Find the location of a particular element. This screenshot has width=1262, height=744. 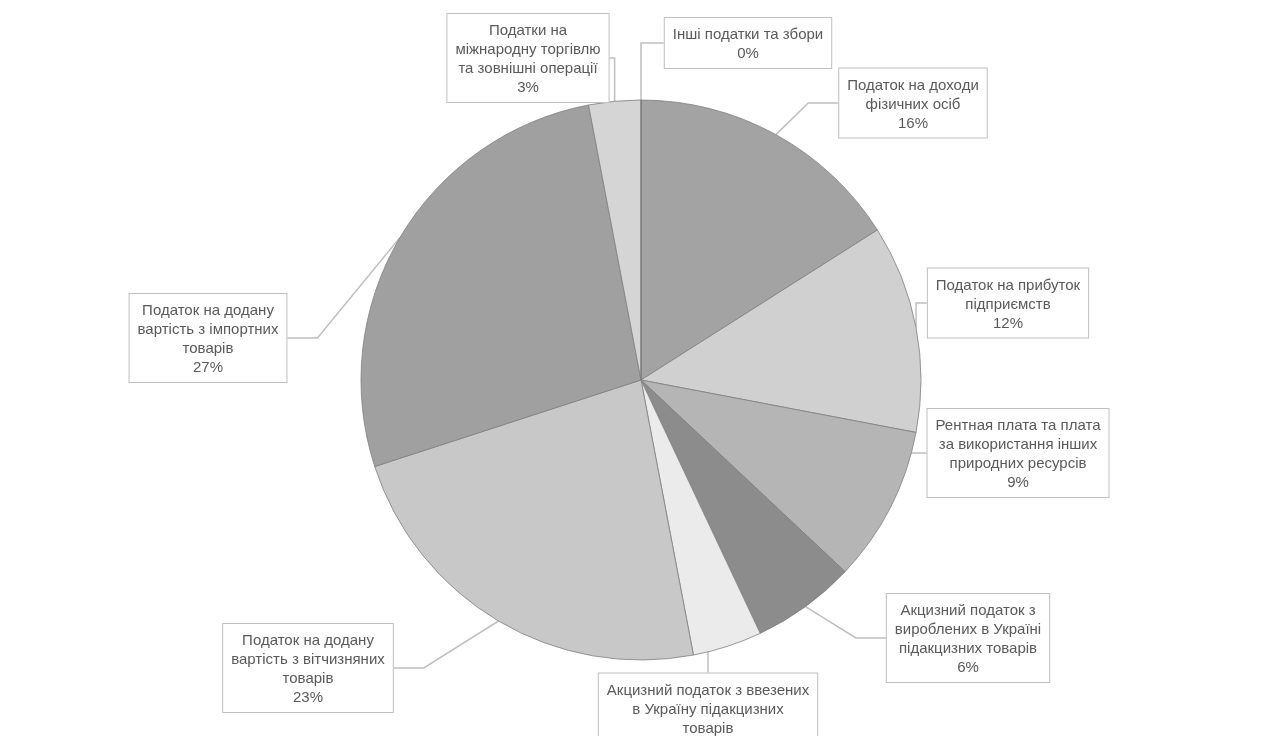

data-label: 27% is located at coordinates (208, 366).